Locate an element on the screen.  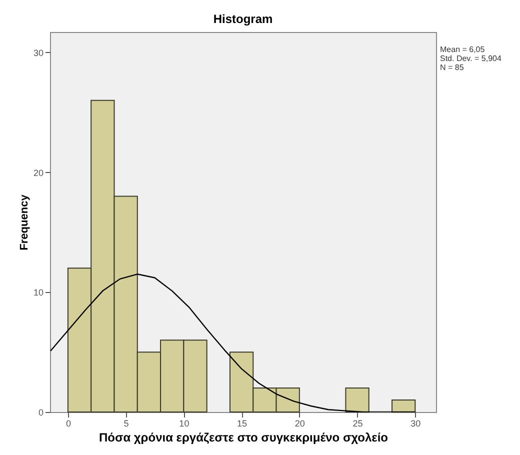
x-tick-label: 0 is located at coordinates (68, 423).